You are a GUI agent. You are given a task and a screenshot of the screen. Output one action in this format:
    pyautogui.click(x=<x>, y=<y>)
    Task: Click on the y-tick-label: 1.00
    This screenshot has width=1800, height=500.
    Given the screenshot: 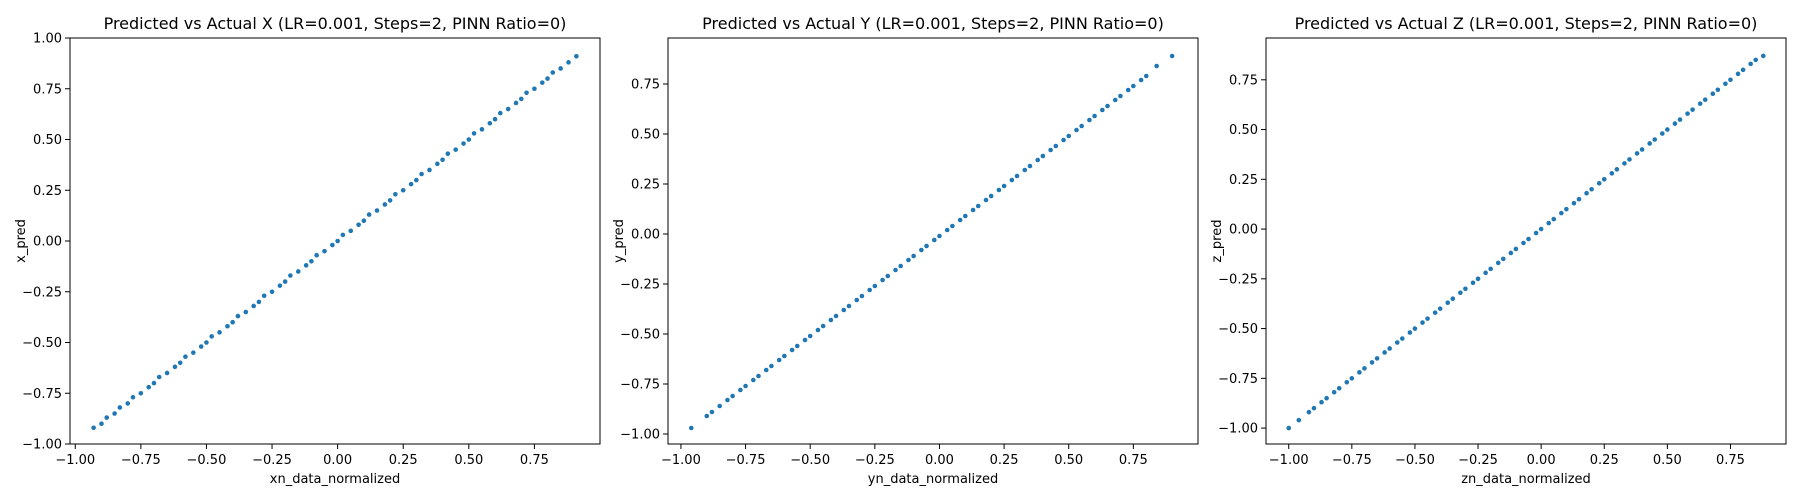 What is the action you would take?
    pyautogui.click(x=47, y=39)
    